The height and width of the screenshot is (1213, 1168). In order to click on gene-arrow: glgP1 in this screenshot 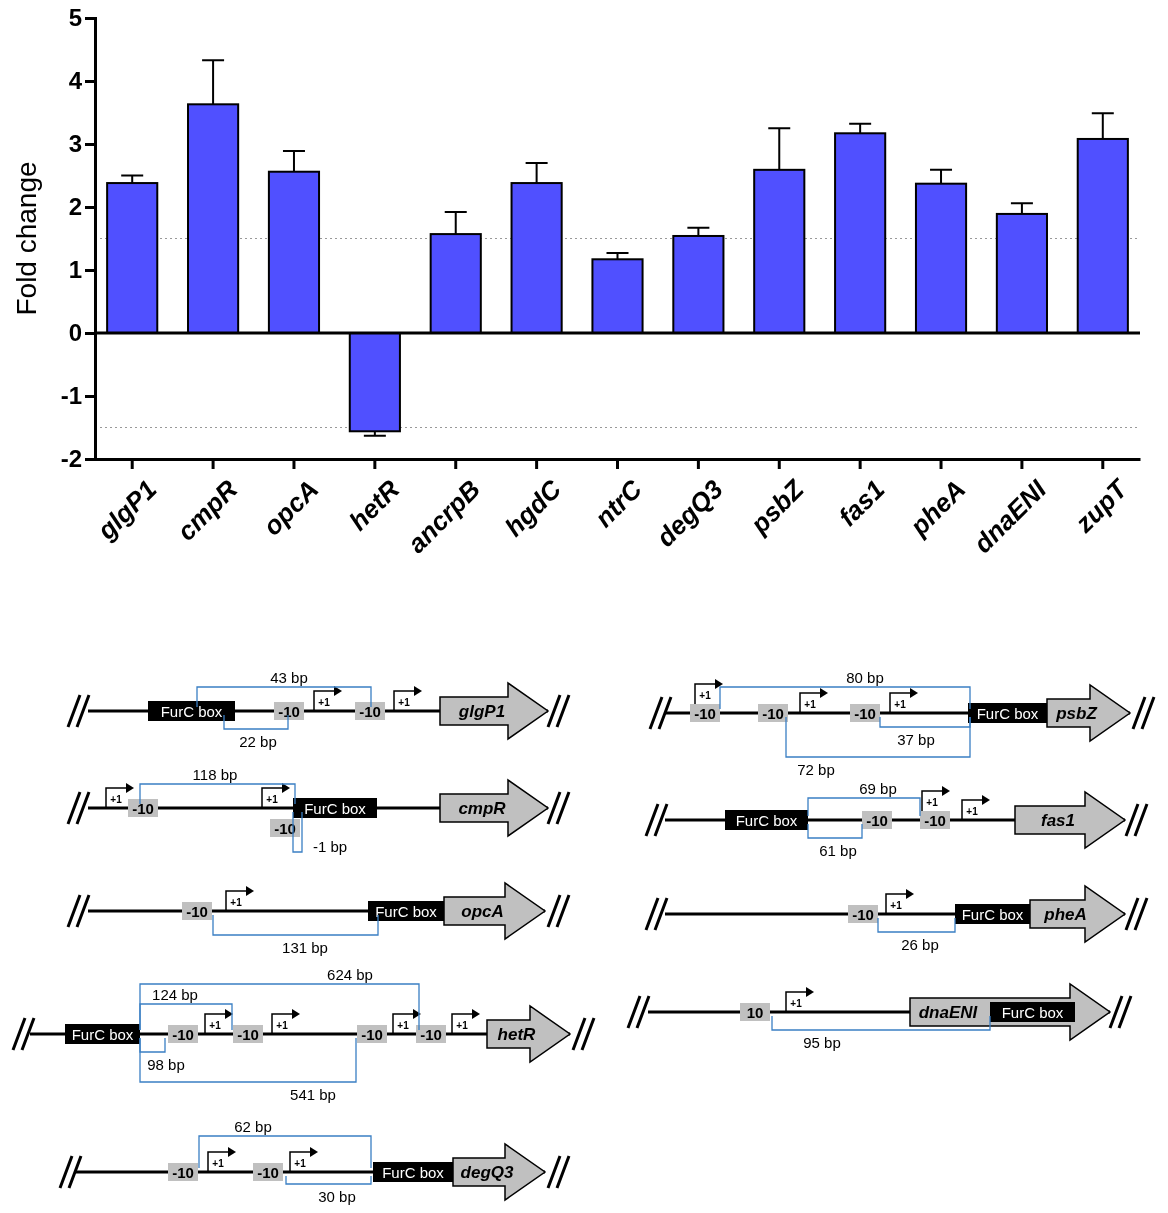, I will do `click(494, 711)`.